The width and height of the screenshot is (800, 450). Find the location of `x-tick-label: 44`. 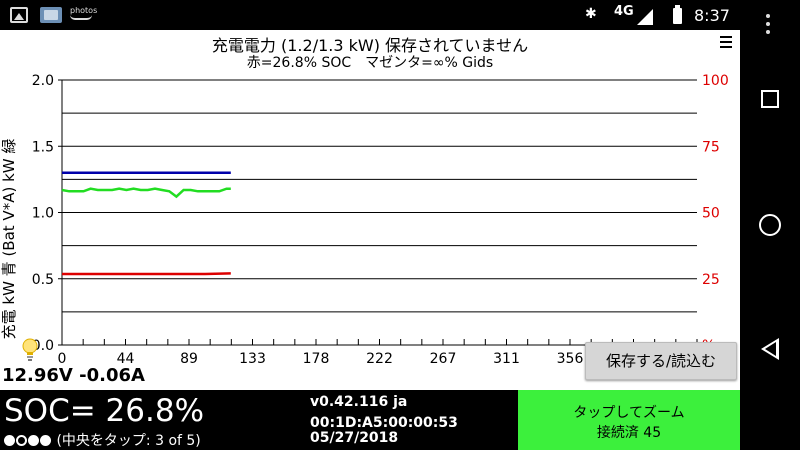

x-tick-label: 44 is located at coordinates (126, 357).